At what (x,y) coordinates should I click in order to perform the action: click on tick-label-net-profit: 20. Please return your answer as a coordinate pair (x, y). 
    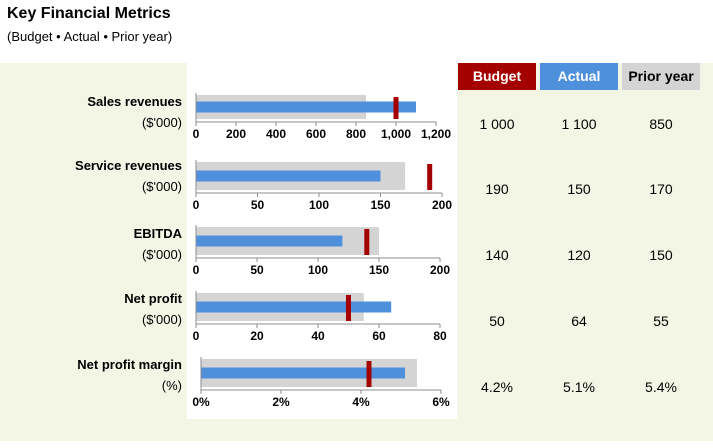
    Looking at the image, I should click on (257, 336).